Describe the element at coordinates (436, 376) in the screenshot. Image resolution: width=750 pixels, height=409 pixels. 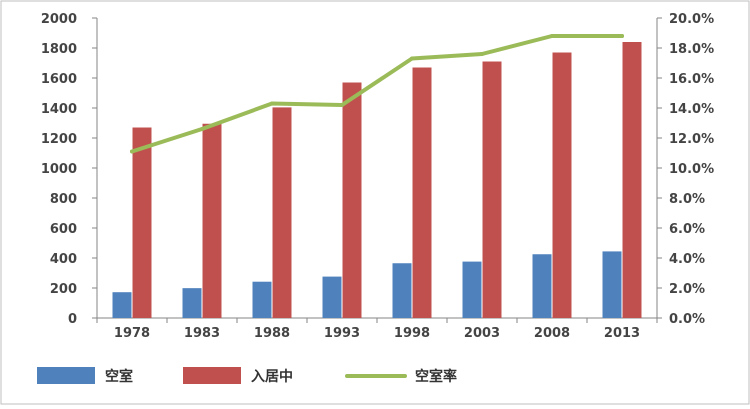
I see `legend-label: 空室率` at that location.